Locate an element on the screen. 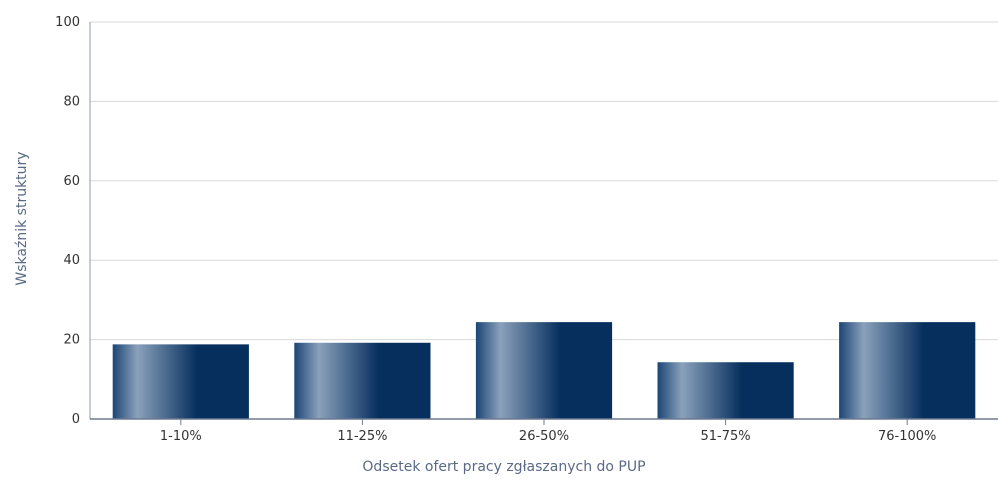  y-tick-label: 100 is located at coordinates (67, 22).